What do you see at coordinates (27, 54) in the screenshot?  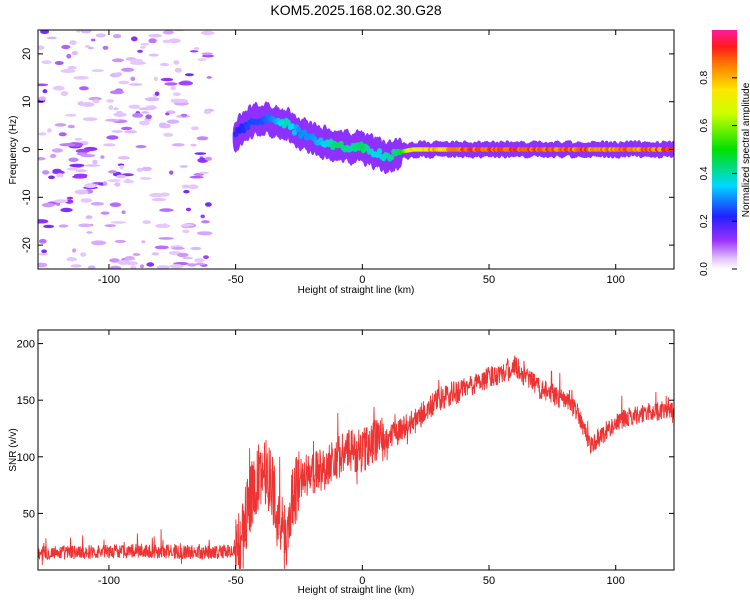 I see `spectrogram-y-tick-label: 20` at bounding box center [27, 54].